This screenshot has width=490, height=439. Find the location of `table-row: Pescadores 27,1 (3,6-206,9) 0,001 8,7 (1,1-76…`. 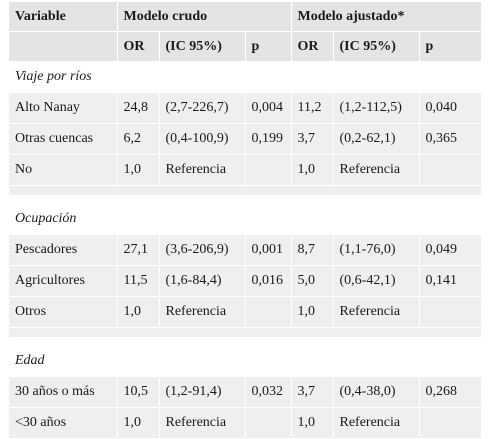

table-row: Pescadores 27,1 (3,6-206,9) 0,001 8,7 (1,1-76… is located at coordinates (245, 250).